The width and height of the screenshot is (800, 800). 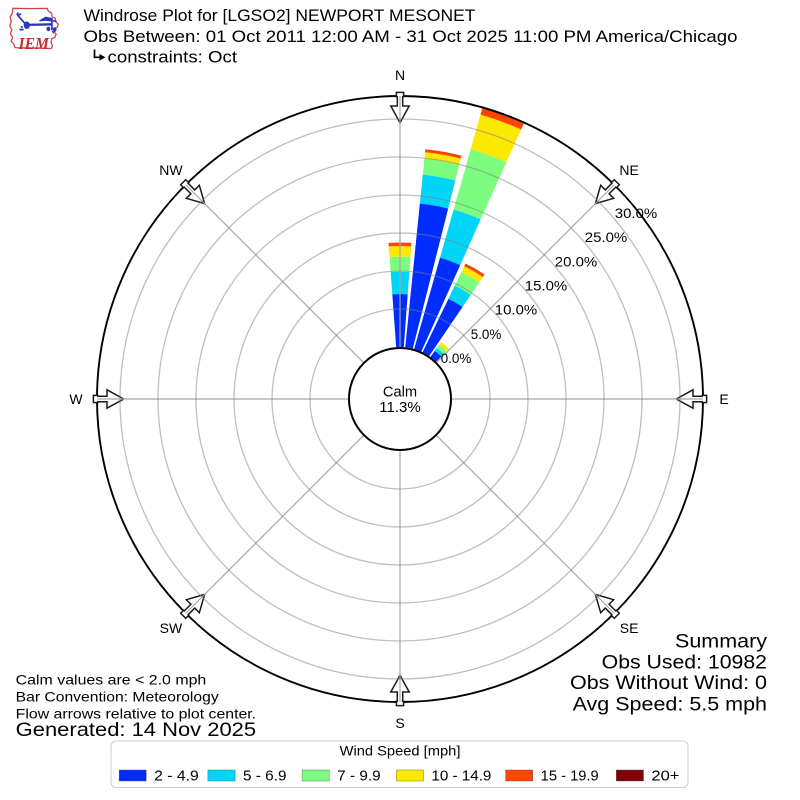 I want to click on svg-text: 2 - 4.9, so click(x=176, y=777).